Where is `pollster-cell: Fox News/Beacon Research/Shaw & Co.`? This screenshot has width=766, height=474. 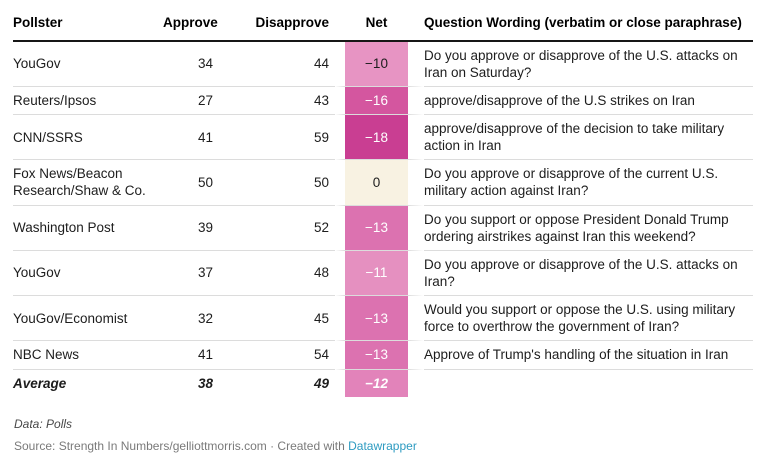 pollster-cell: Fox News/Beacon Research/Shaw & Co. is located at coordinates (88, 183).